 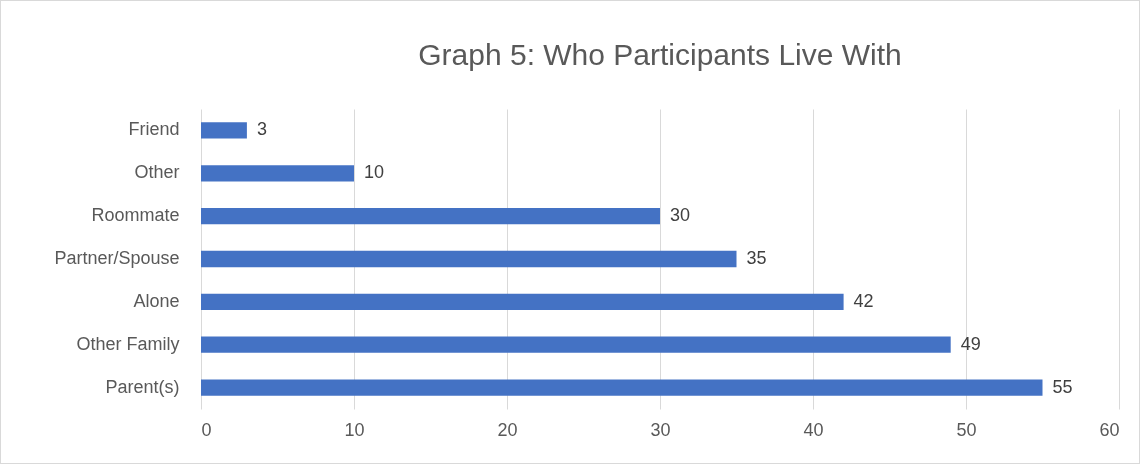 What do you see at coordinates (1109, 429) in the screenshot?
I see `x-tick-label: 60` at bounding box center [1109, 429].